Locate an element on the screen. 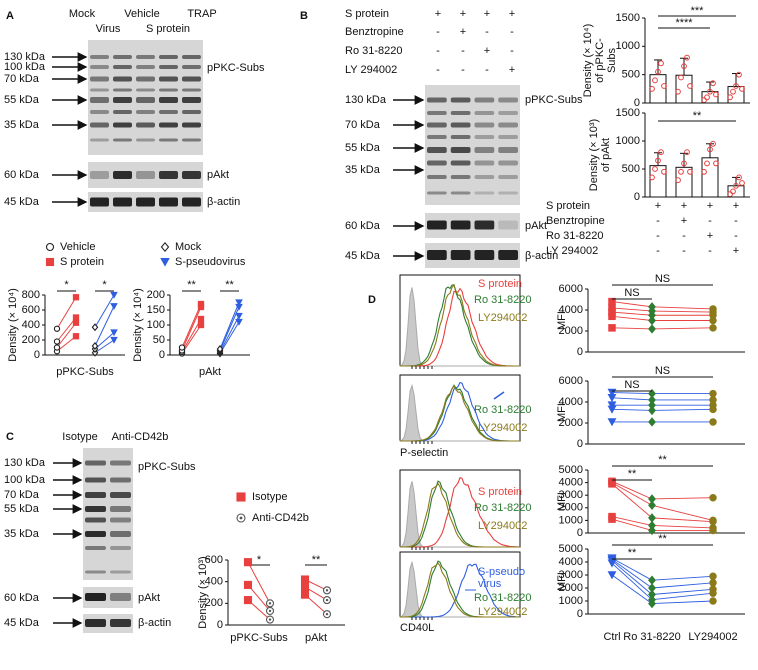  condition-label: LY 294002 is located at coordinates (371, 70).